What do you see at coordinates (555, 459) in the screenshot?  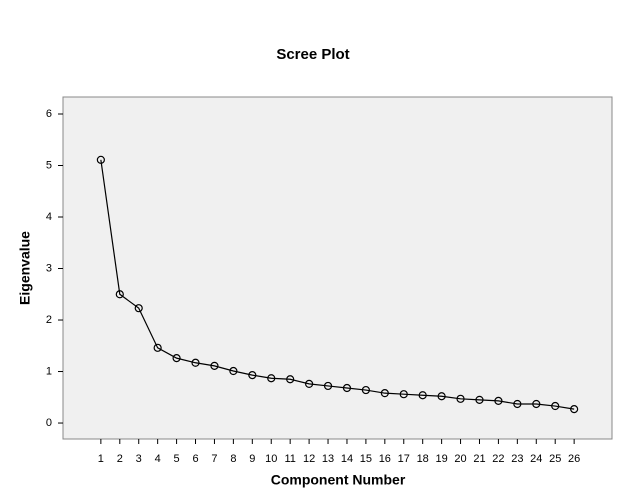 I see `x-tick-label: 25` at bounding box center [555, 459].